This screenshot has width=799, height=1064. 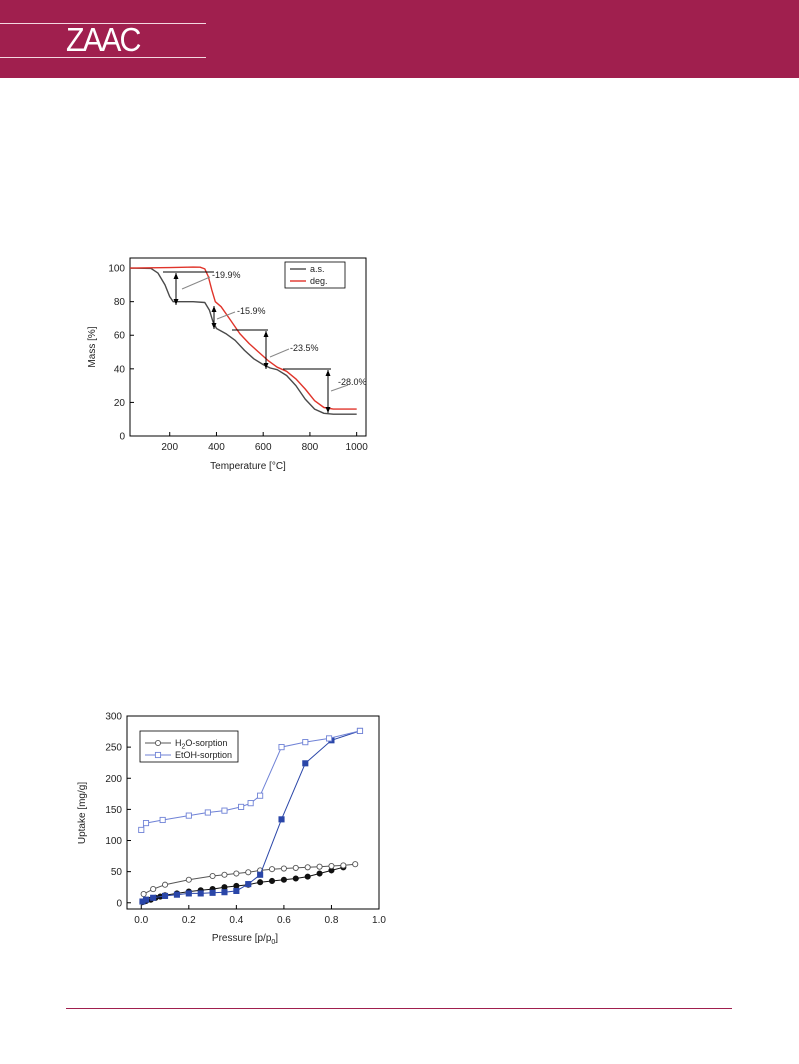 I want to click on step2-arrowhead-up, so click(x=214, y=309).